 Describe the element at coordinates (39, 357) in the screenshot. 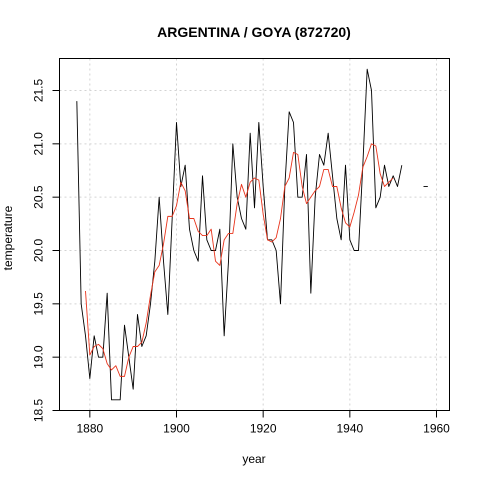

I see `y-tick-label: 19.0` at that location.